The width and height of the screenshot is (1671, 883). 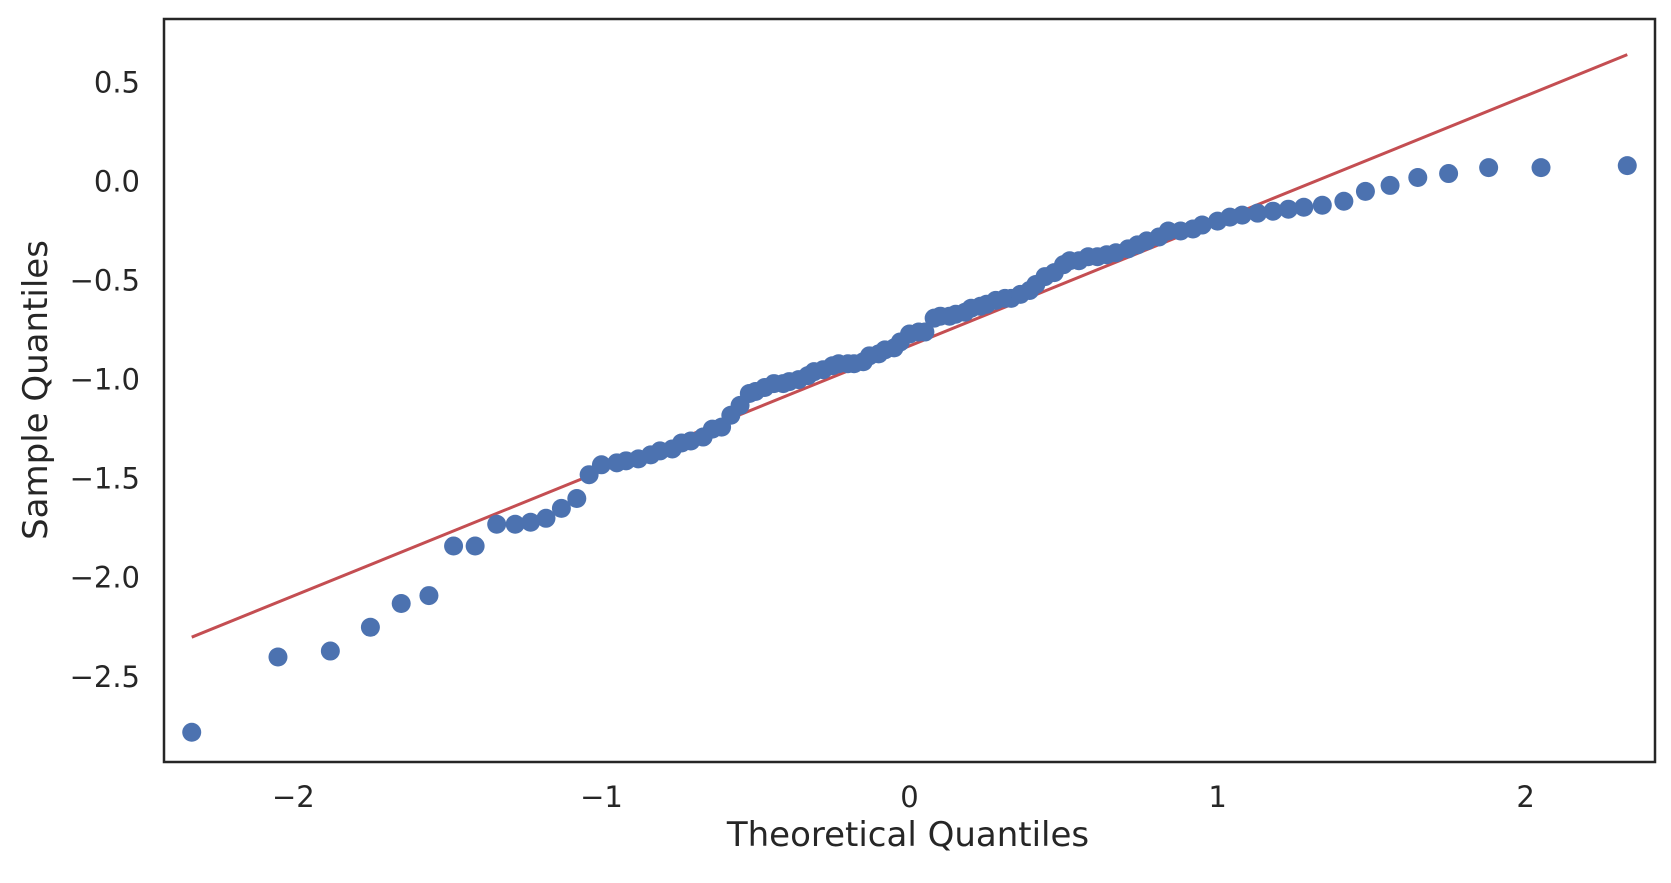 I want to click on x-tick-label: −2, so click(x=293, y=797).